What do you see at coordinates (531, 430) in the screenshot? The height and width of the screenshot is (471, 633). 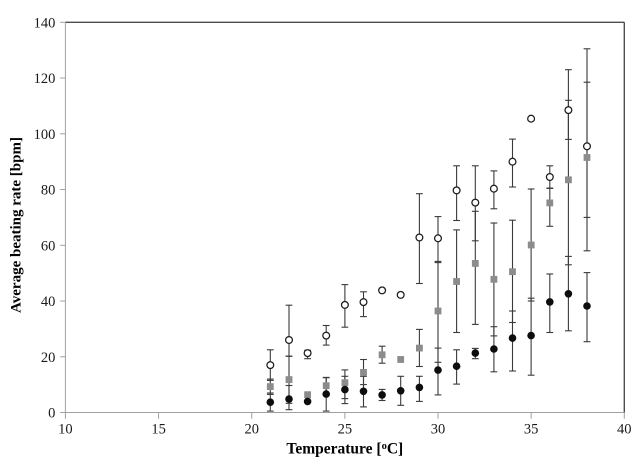 I see `svg-text: 35` at bounding box center [531, 430].